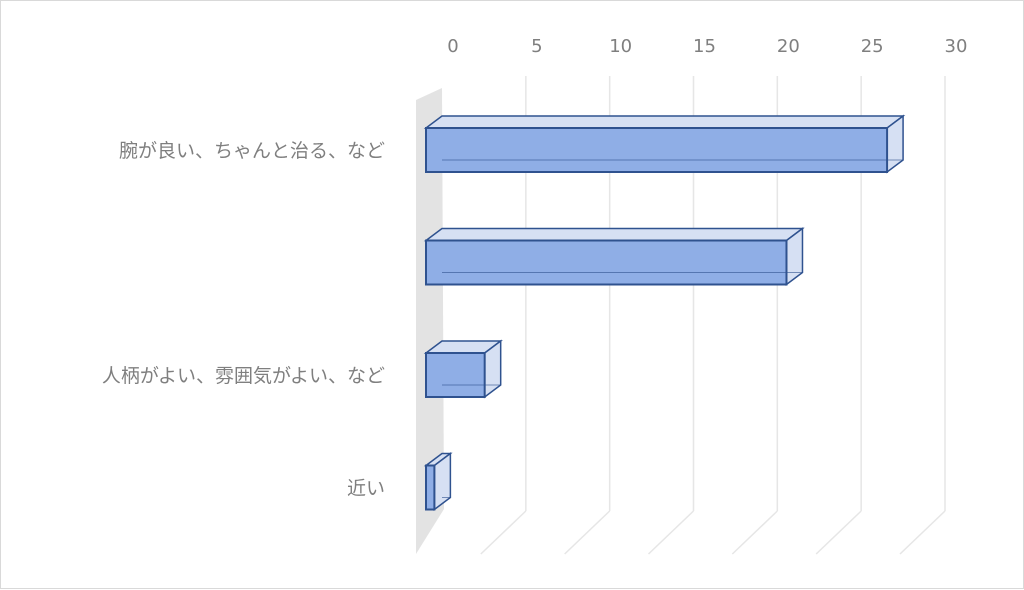  Describe the element at coordinates (704, 46) in the screenshot. I see `x-tick-label: 15` at that location.